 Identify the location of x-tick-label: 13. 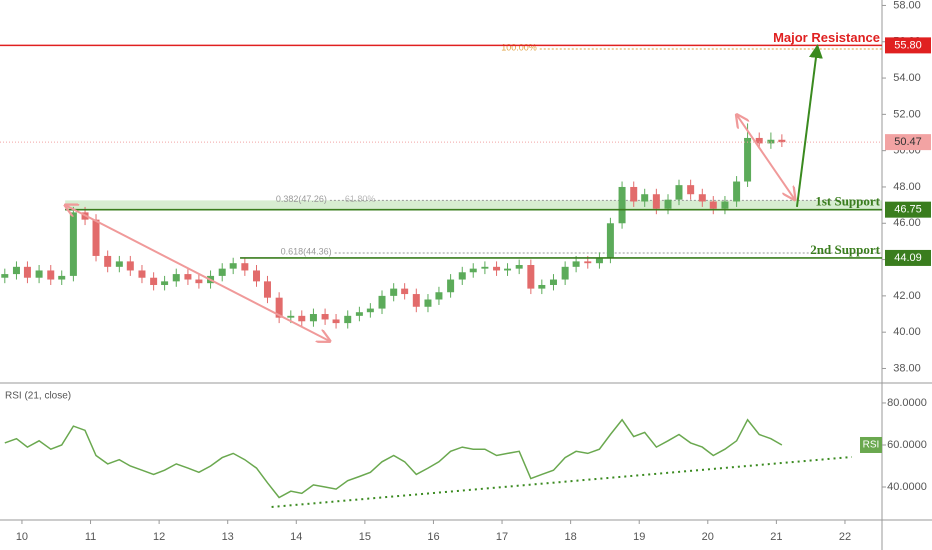
(228, 537).